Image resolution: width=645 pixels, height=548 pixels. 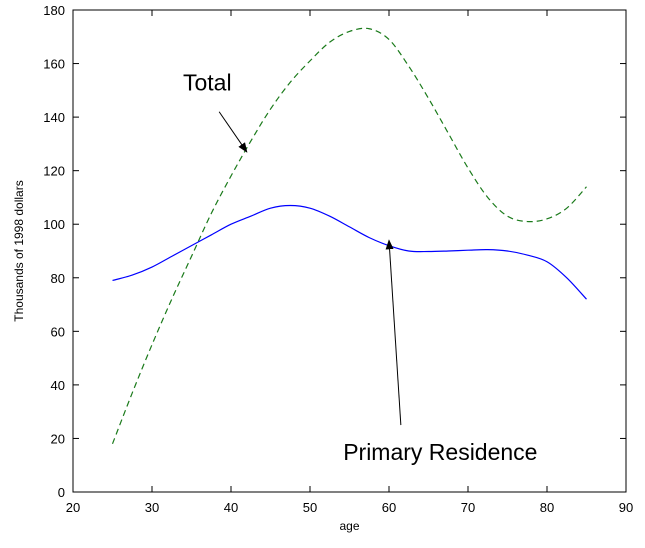 I want to click on primary-residence-annotation-label: Primary Residence, so click(x=440, y=452).